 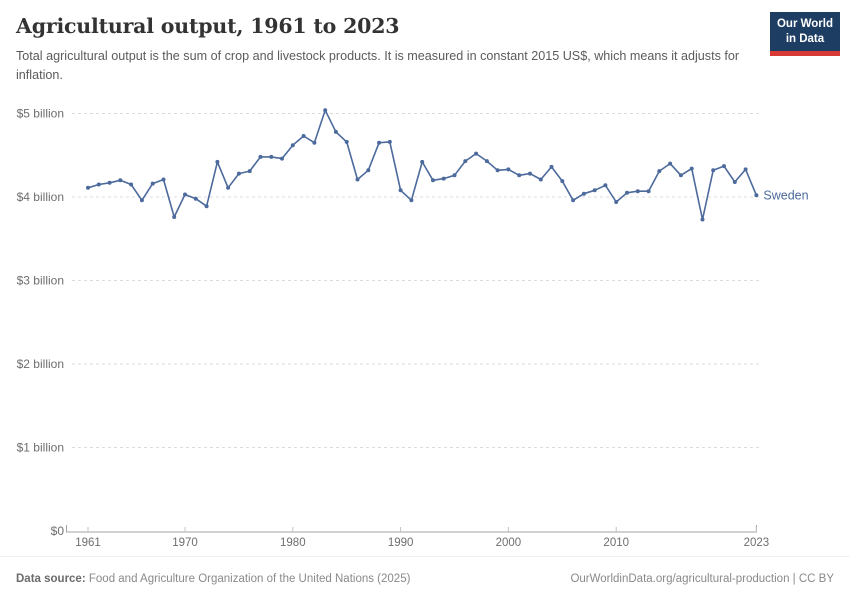 What do you see at coordinates (293, 543) in the screenshot?
I see `x-axis-label: 1980` at bounding box center [293, 543].